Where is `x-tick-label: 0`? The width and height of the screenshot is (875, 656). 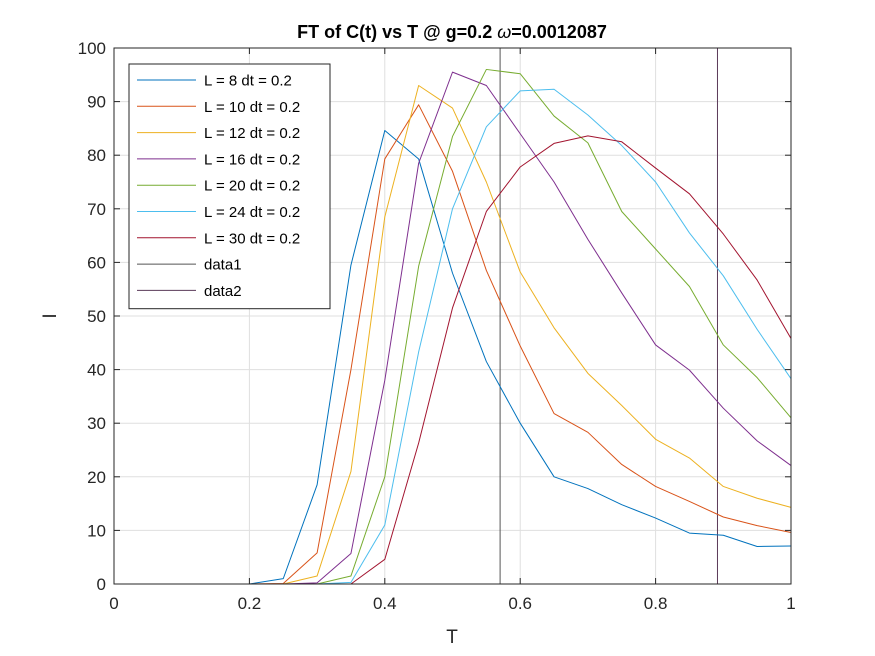
x-tick-label: 0 is located at coordinates (113, 603).